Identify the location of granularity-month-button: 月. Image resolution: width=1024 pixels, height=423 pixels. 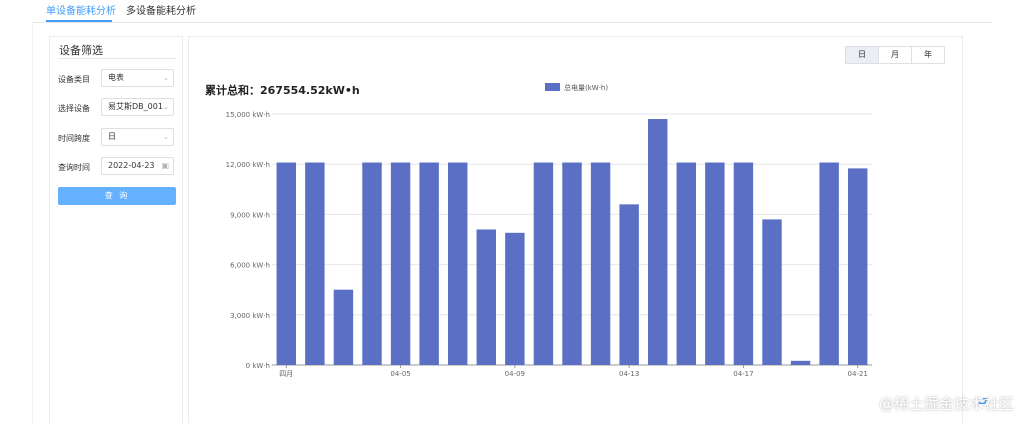
(895, 55).